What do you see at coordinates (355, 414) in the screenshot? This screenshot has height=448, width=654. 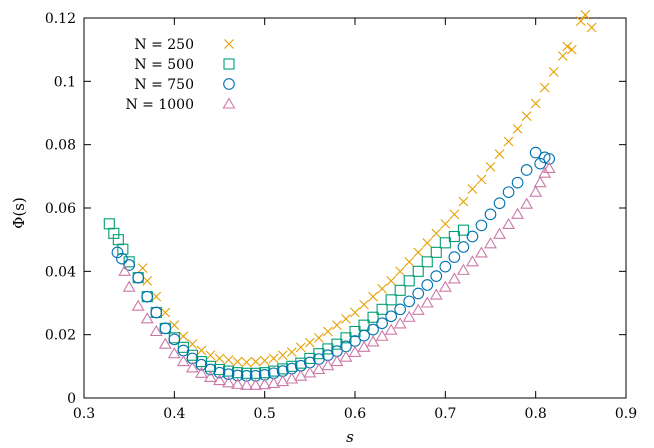 I see `x-tick-label: 0.6` at bounding box center [355, 414].